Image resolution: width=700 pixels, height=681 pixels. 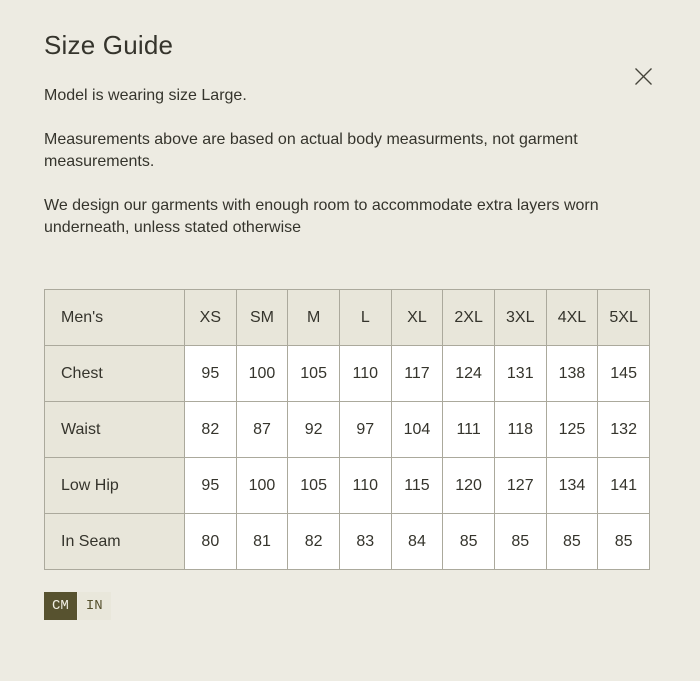 I want to click on size-column-header: 5XL, so click(x=623, y=318).